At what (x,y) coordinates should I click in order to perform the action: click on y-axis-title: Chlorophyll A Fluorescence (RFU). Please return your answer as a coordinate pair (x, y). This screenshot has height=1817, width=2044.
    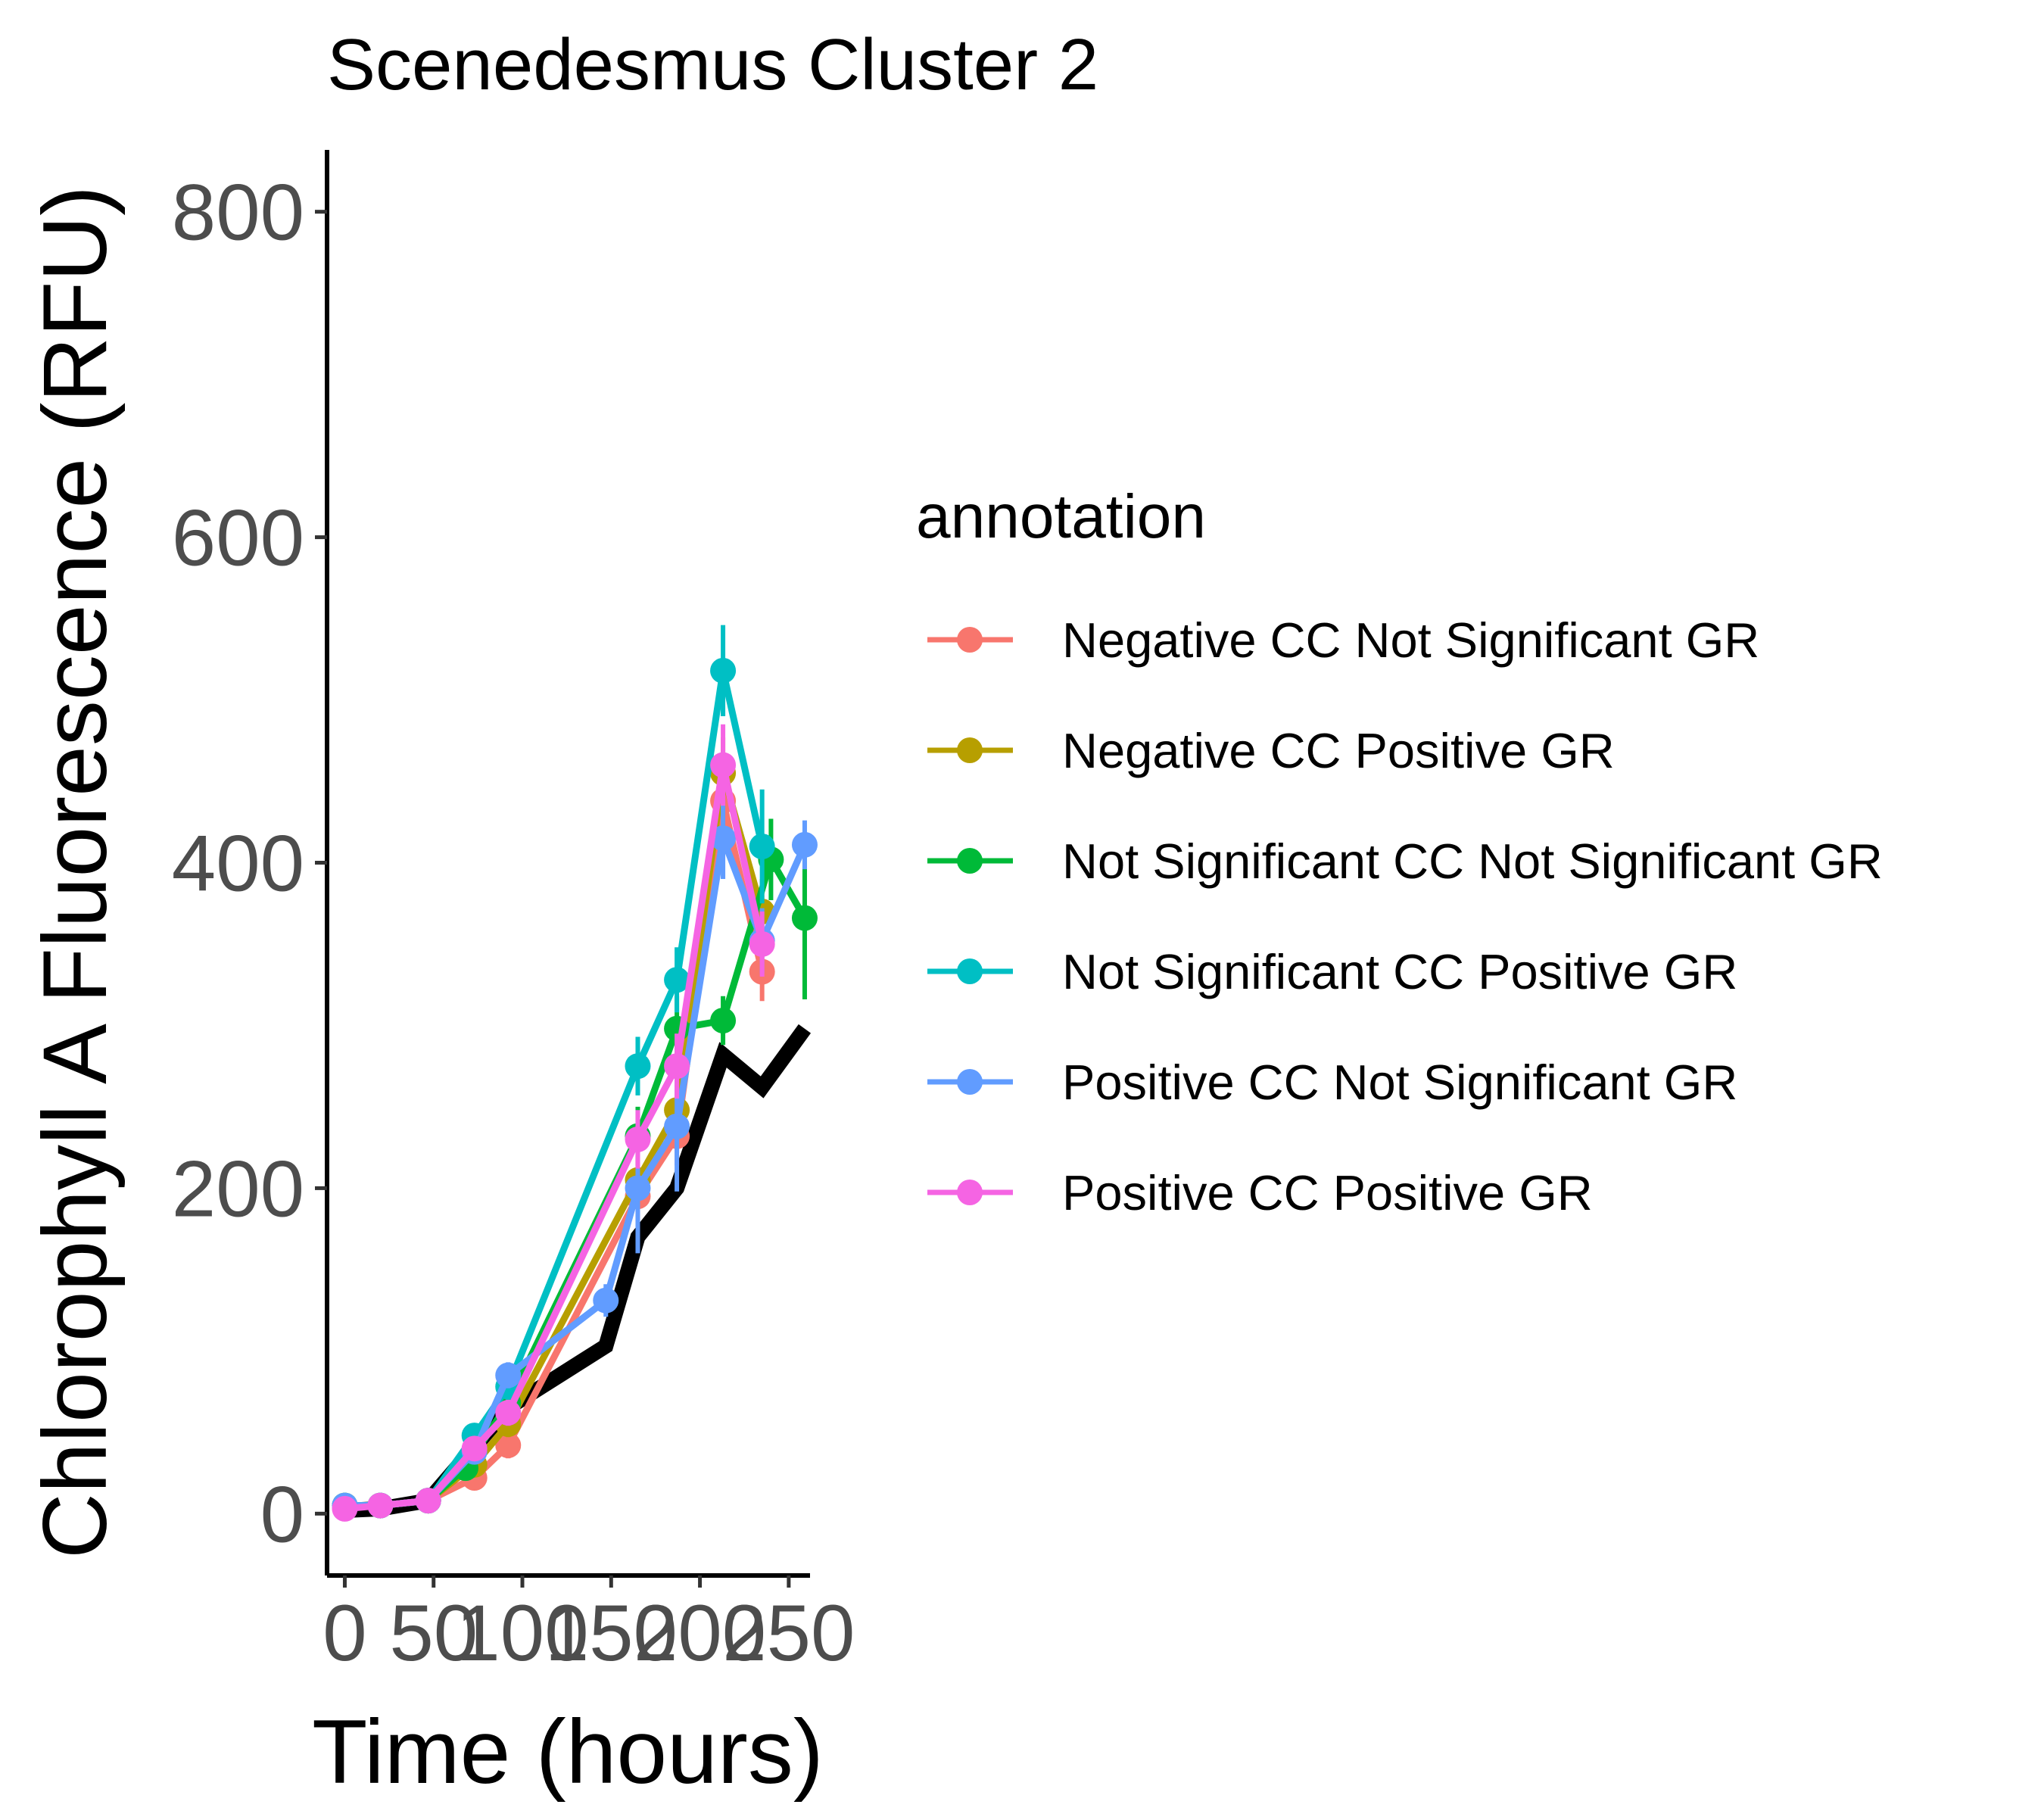
    Looking at the image, I should click on (75, 872).